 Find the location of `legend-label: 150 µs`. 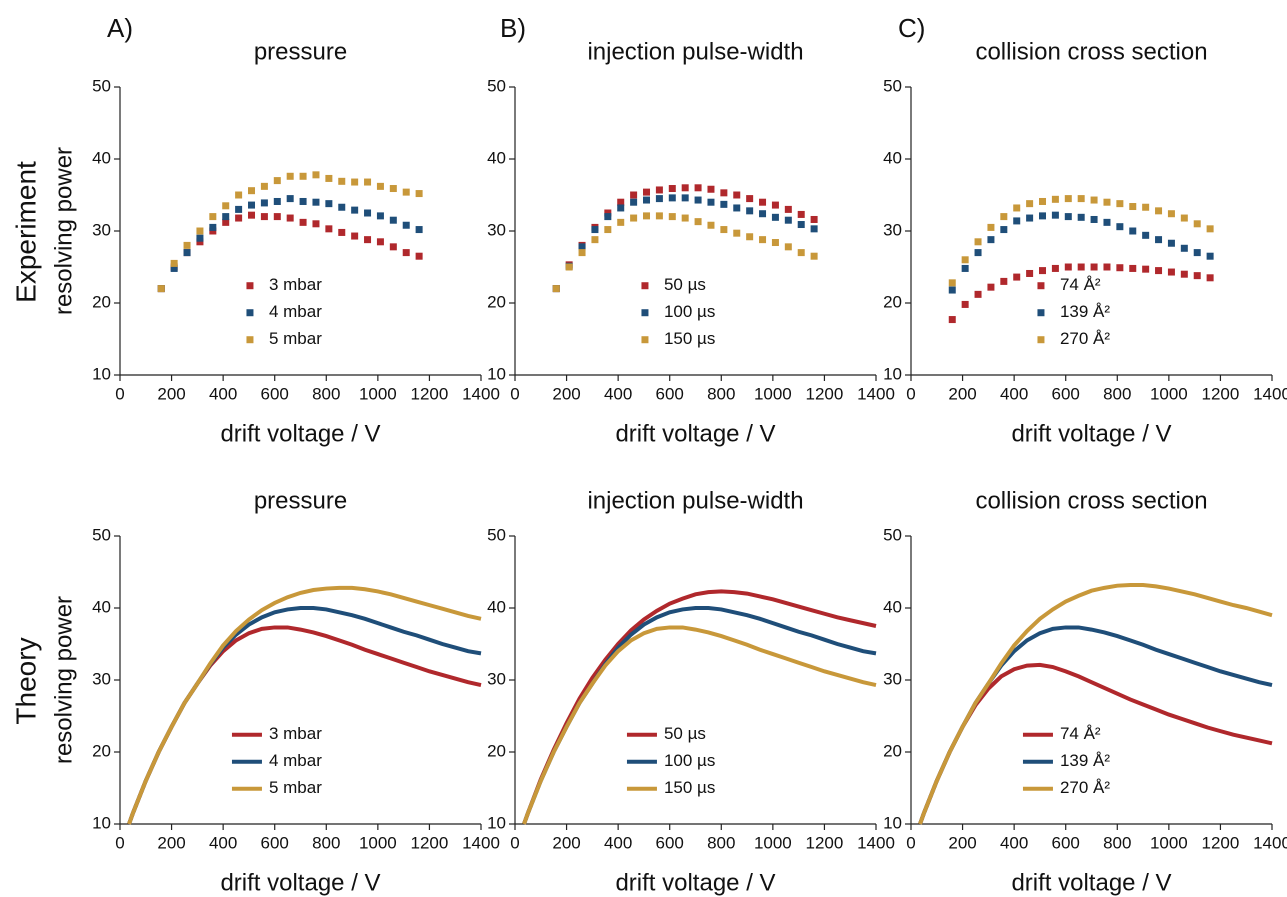

legend-label: 150 µs is located at coordinates (689, 338).